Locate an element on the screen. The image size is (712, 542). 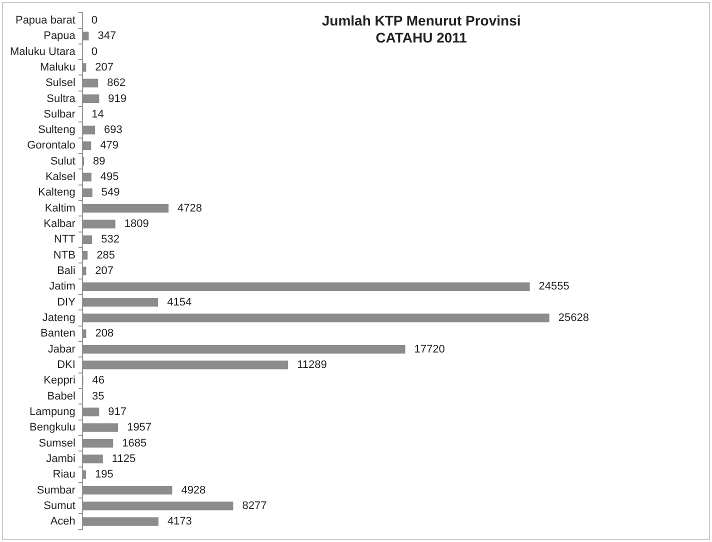
data-label: 1957 is located at coordinates (139, 428).